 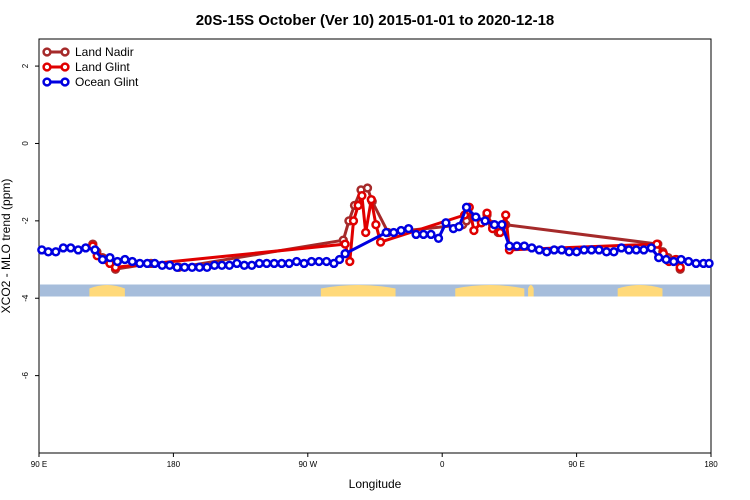 I want to click on legend-label: Ocean Glint, so click(x=107, y=82).